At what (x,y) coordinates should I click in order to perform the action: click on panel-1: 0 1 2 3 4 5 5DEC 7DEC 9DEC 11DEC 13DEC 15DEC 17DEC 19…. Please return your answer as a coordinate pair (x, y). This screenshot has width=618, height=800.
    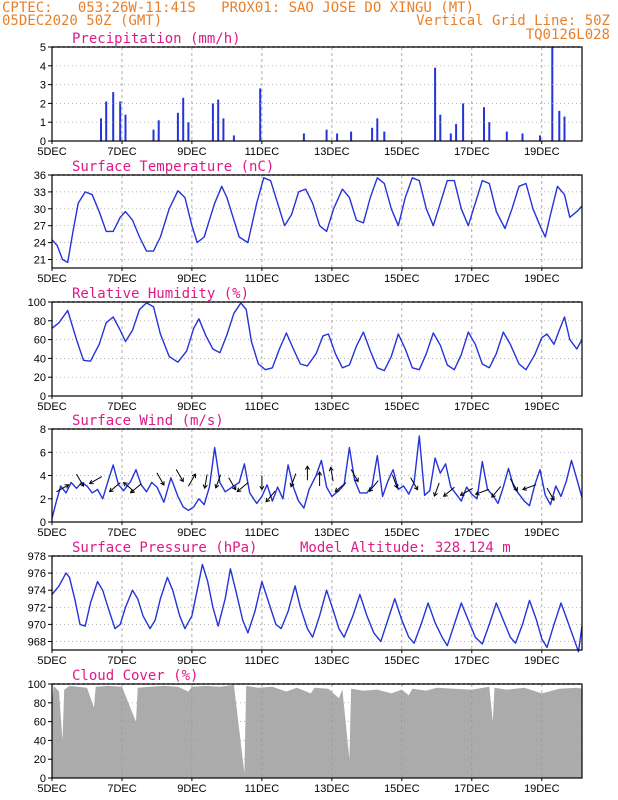
    Looking at the image, I should click on (310, 94).